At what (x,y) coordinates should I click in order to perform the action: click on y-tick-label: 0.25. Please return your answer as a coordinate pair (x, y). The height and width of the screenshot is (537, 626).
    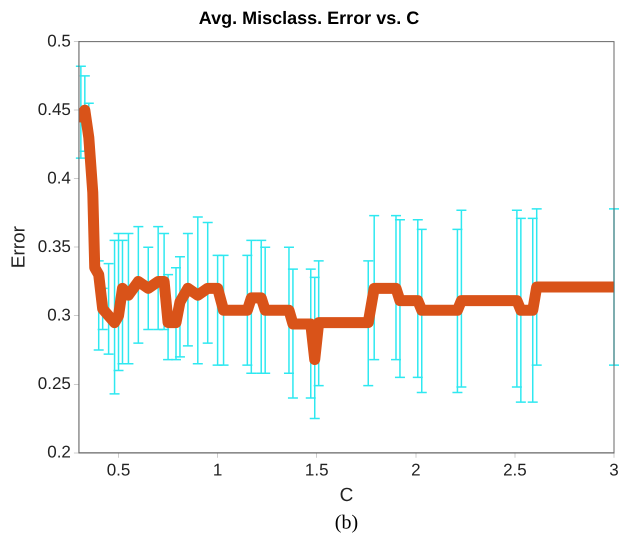
    Looking at the image, I should click on (54, 383).